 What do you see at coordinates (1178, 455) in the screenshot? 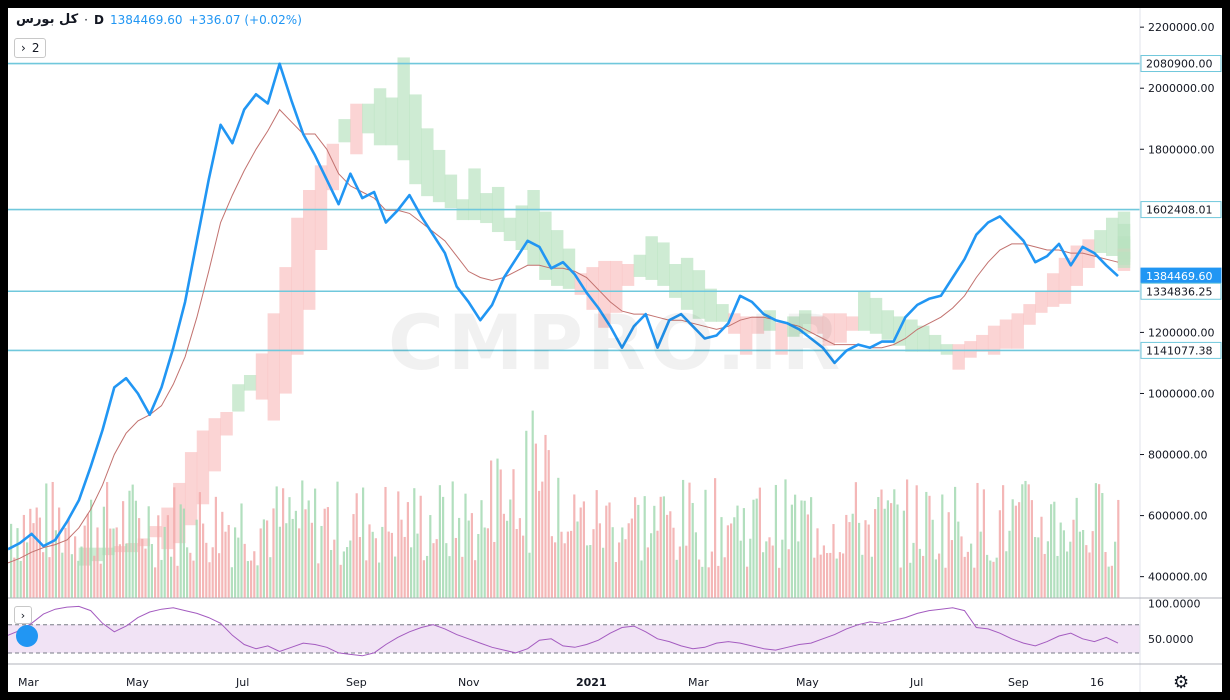
I see `y-tick-label: 800000.00` at bounding box center [1178, 455].